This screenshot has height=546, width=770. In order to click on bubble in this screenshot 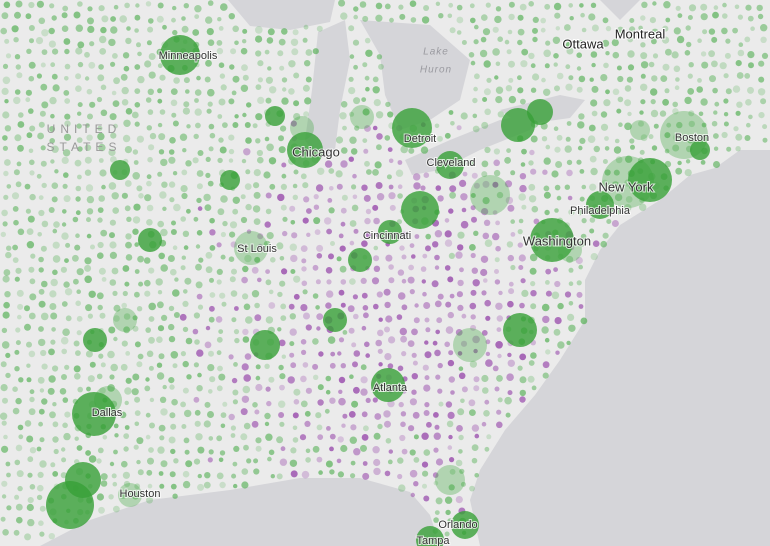, I will do `click(70, 505)`.